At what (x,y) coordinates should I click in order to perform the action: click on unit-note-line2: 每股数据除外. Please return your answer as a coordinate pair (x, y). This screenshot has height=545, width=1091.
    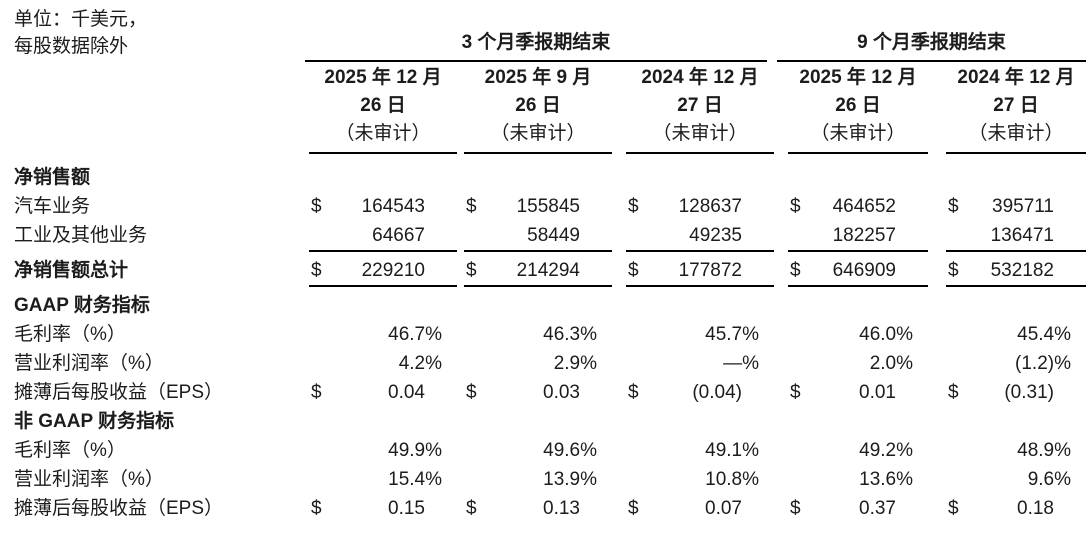
    Looking at the image, I should click on (71, 46).